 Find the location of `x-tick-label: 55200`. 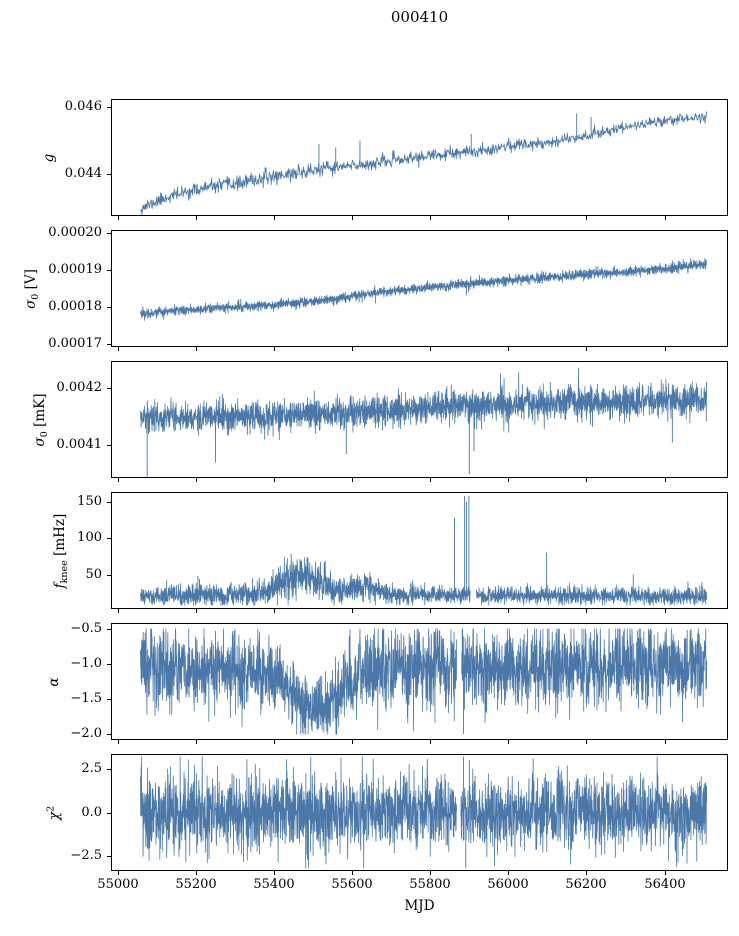

x-tick-label: 55200 is located at coordinates (196, 884).